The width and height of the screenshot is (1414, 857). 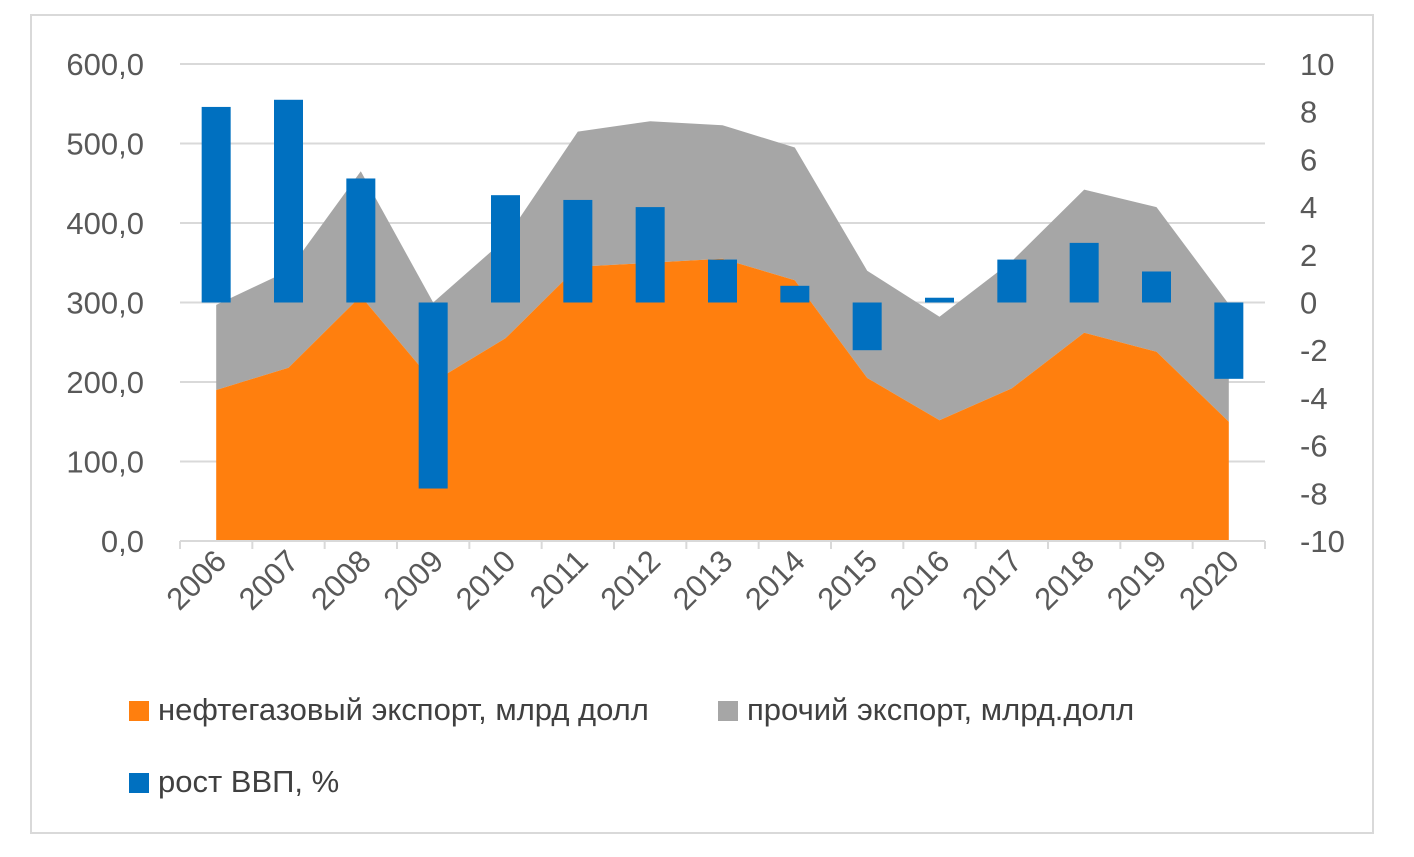 What do you see at coordinates (1084, 272) in the screenshot?
I see `gdp-bar-2018` at bounding box center [1084, 272].